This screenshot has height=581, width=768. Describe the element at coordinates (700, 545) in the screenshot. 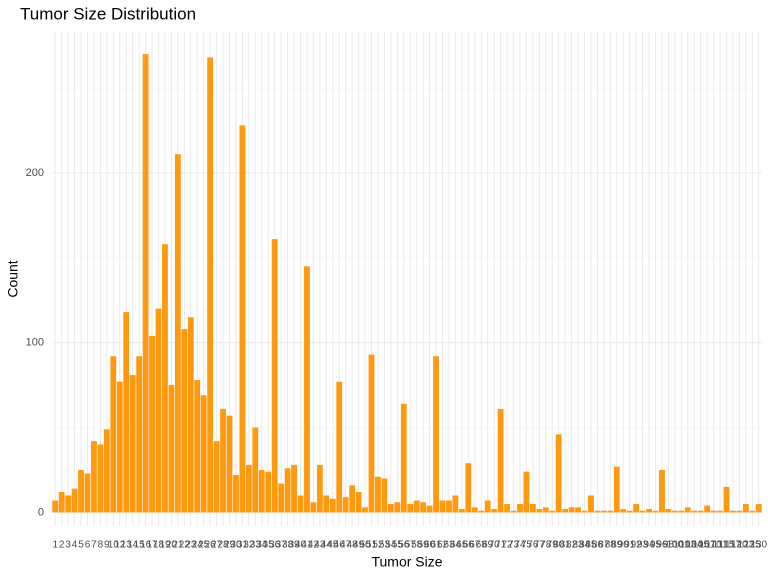

I see `x-tick-label: 105` at that location.